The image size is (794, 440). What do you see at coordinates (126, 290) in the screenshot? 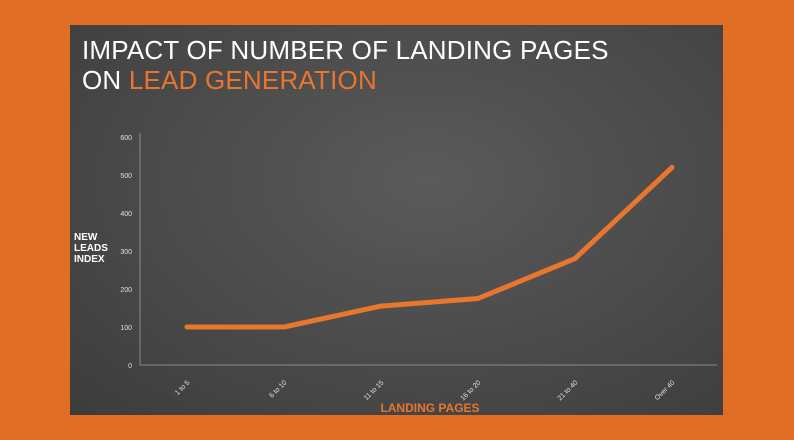
I see `y-tick-label: 200` at bounding box center [126, 290].